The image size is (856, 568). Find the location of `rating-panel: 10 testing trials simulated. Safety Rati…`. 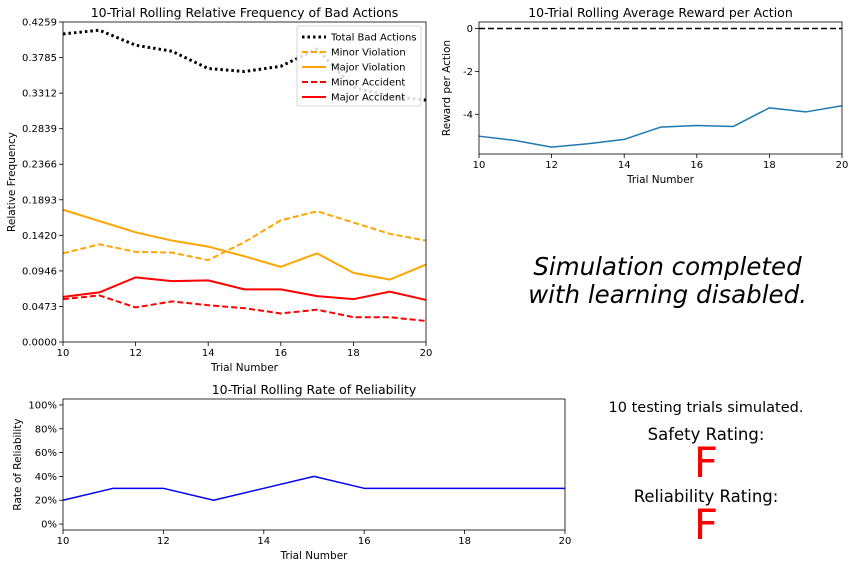

rating-panel: 10 testing trials simulated. Safety Rati… is located at coordinates (706, 474).